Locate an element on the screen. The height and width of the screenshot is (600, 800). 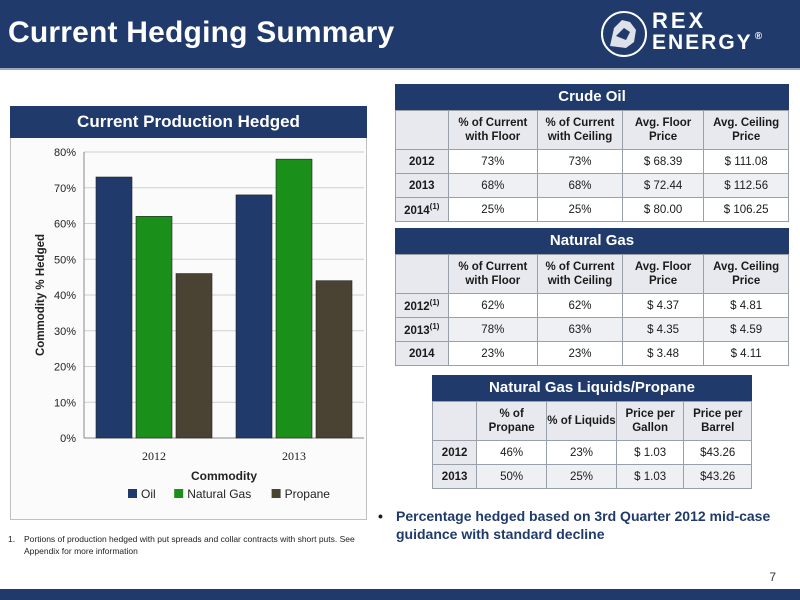
ngl-col-header: Price per Barrel is located at coordinates (717, 421).